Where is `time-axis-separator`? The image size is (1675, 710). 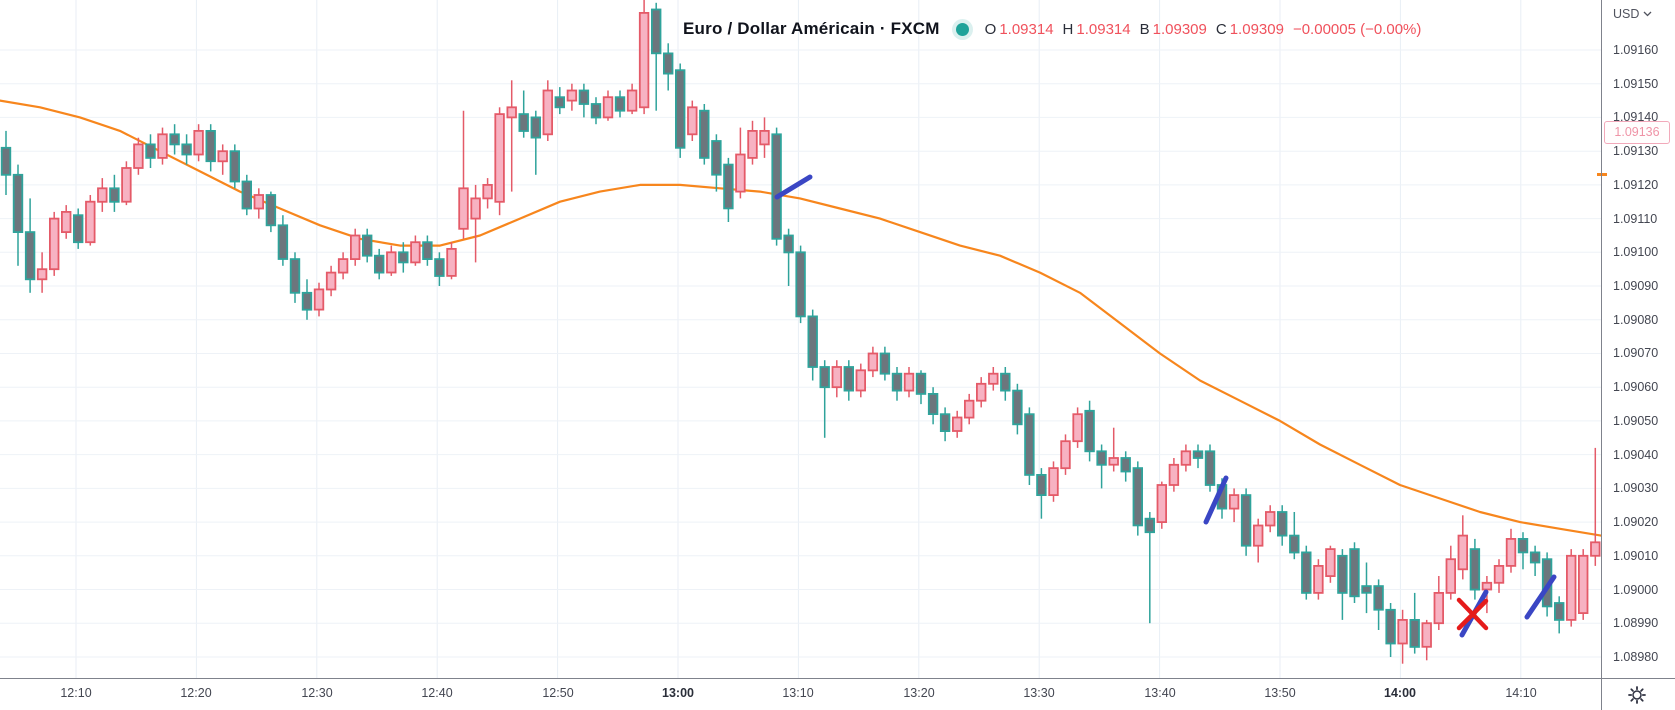 time-axis-separator is located at coordinates (837, 678).